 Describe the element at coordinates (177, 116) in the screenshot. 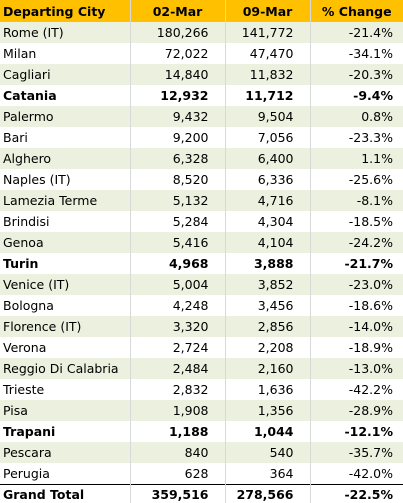

I see `cell: 9,432` at that location.